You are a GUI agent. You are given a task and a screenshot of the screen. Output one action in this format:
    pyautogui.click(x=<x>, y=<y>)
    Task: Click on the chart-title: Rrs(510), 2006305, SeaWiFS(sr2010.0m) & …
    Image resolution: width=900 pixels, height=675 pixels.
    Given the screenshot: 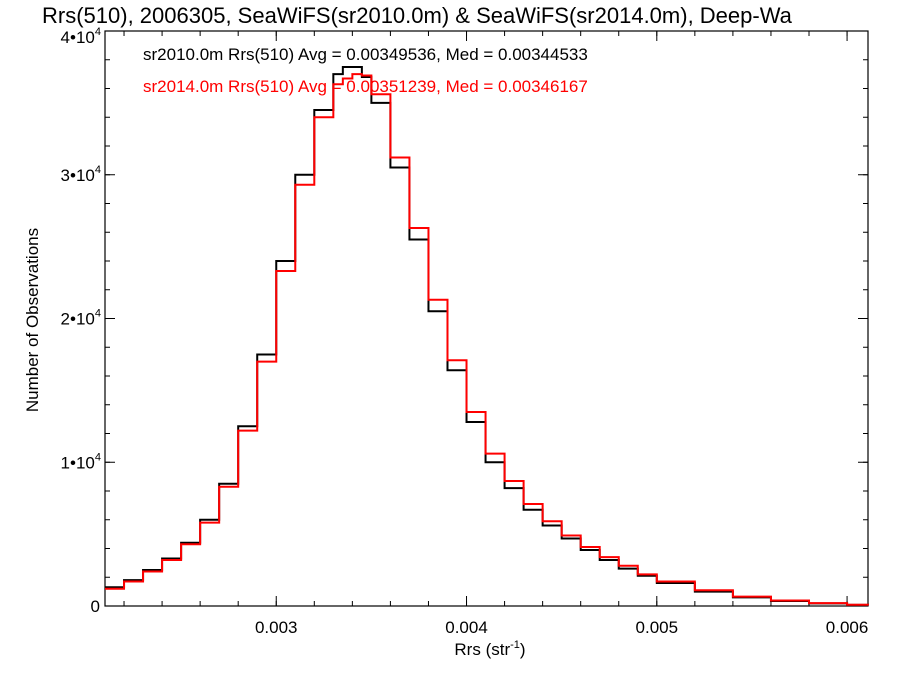 What is the action you would take?
    pyautogui.click(x=417, y=15)
    